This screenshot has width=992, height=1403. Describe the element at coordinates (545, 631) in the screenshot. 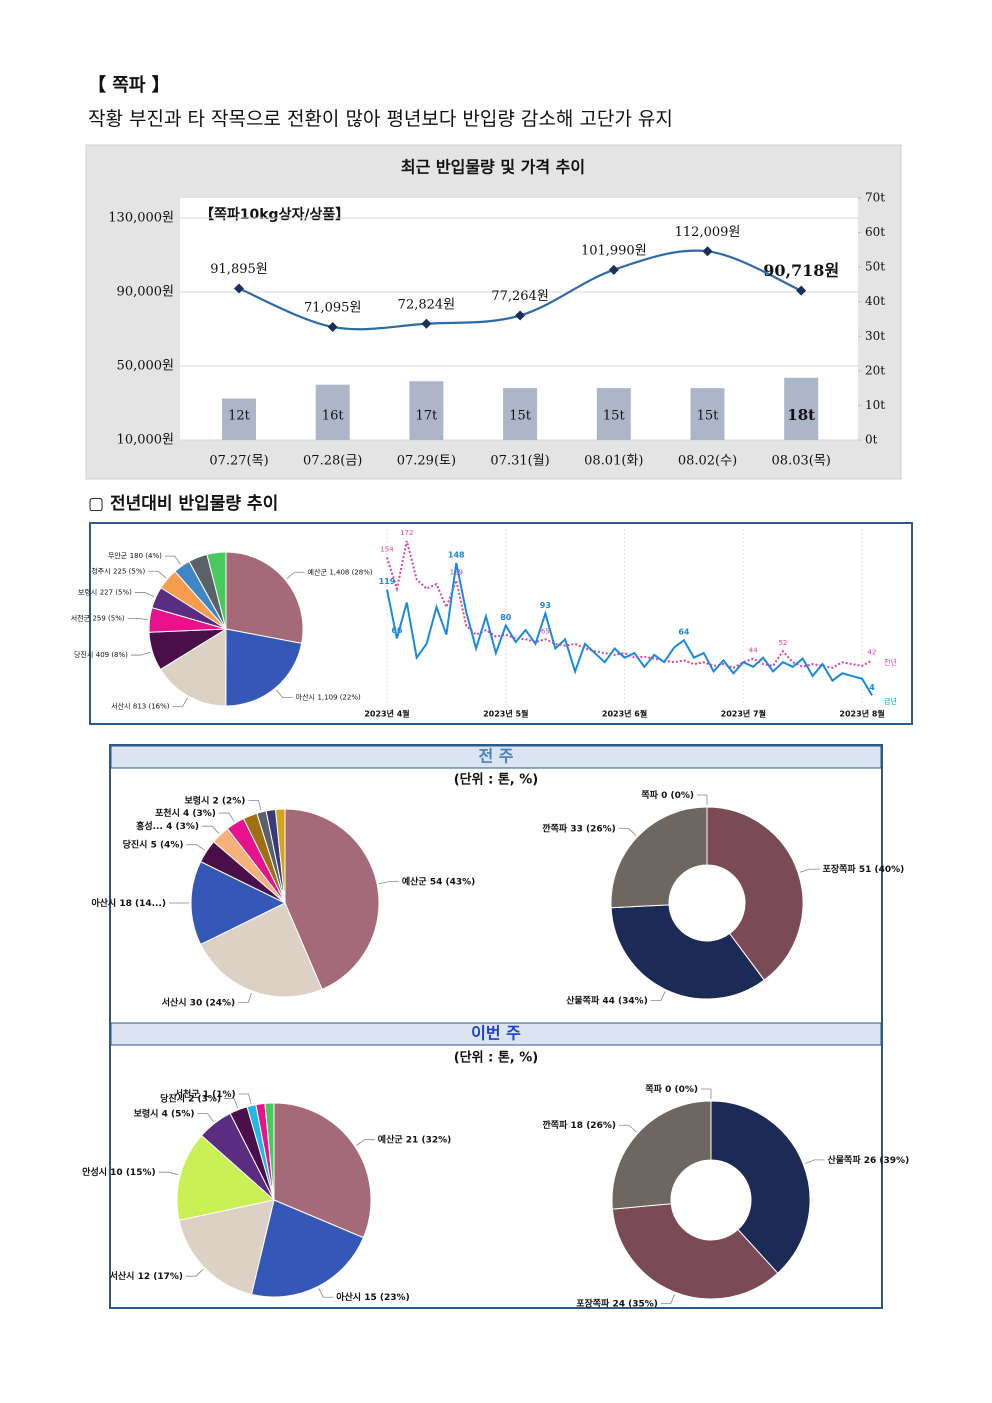

I see `data-label: 65` at that location.